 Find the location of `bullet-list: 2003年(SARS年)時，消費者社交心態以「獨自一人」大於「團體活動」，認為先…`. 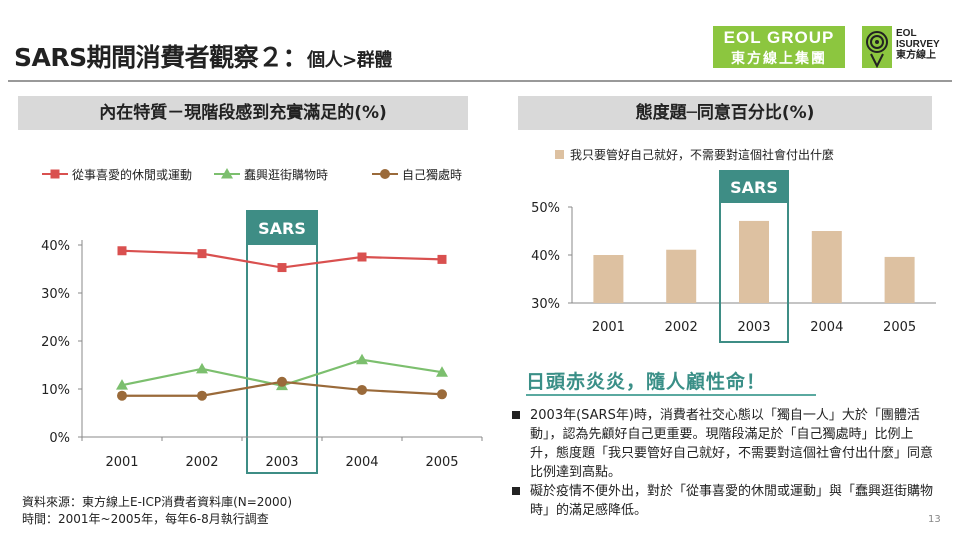

bullet-list: 2003年(SARS年)時，消費者社交心態以「獨自一人」大於「團體活動」，認為先… is located at coordinates (722, 463).